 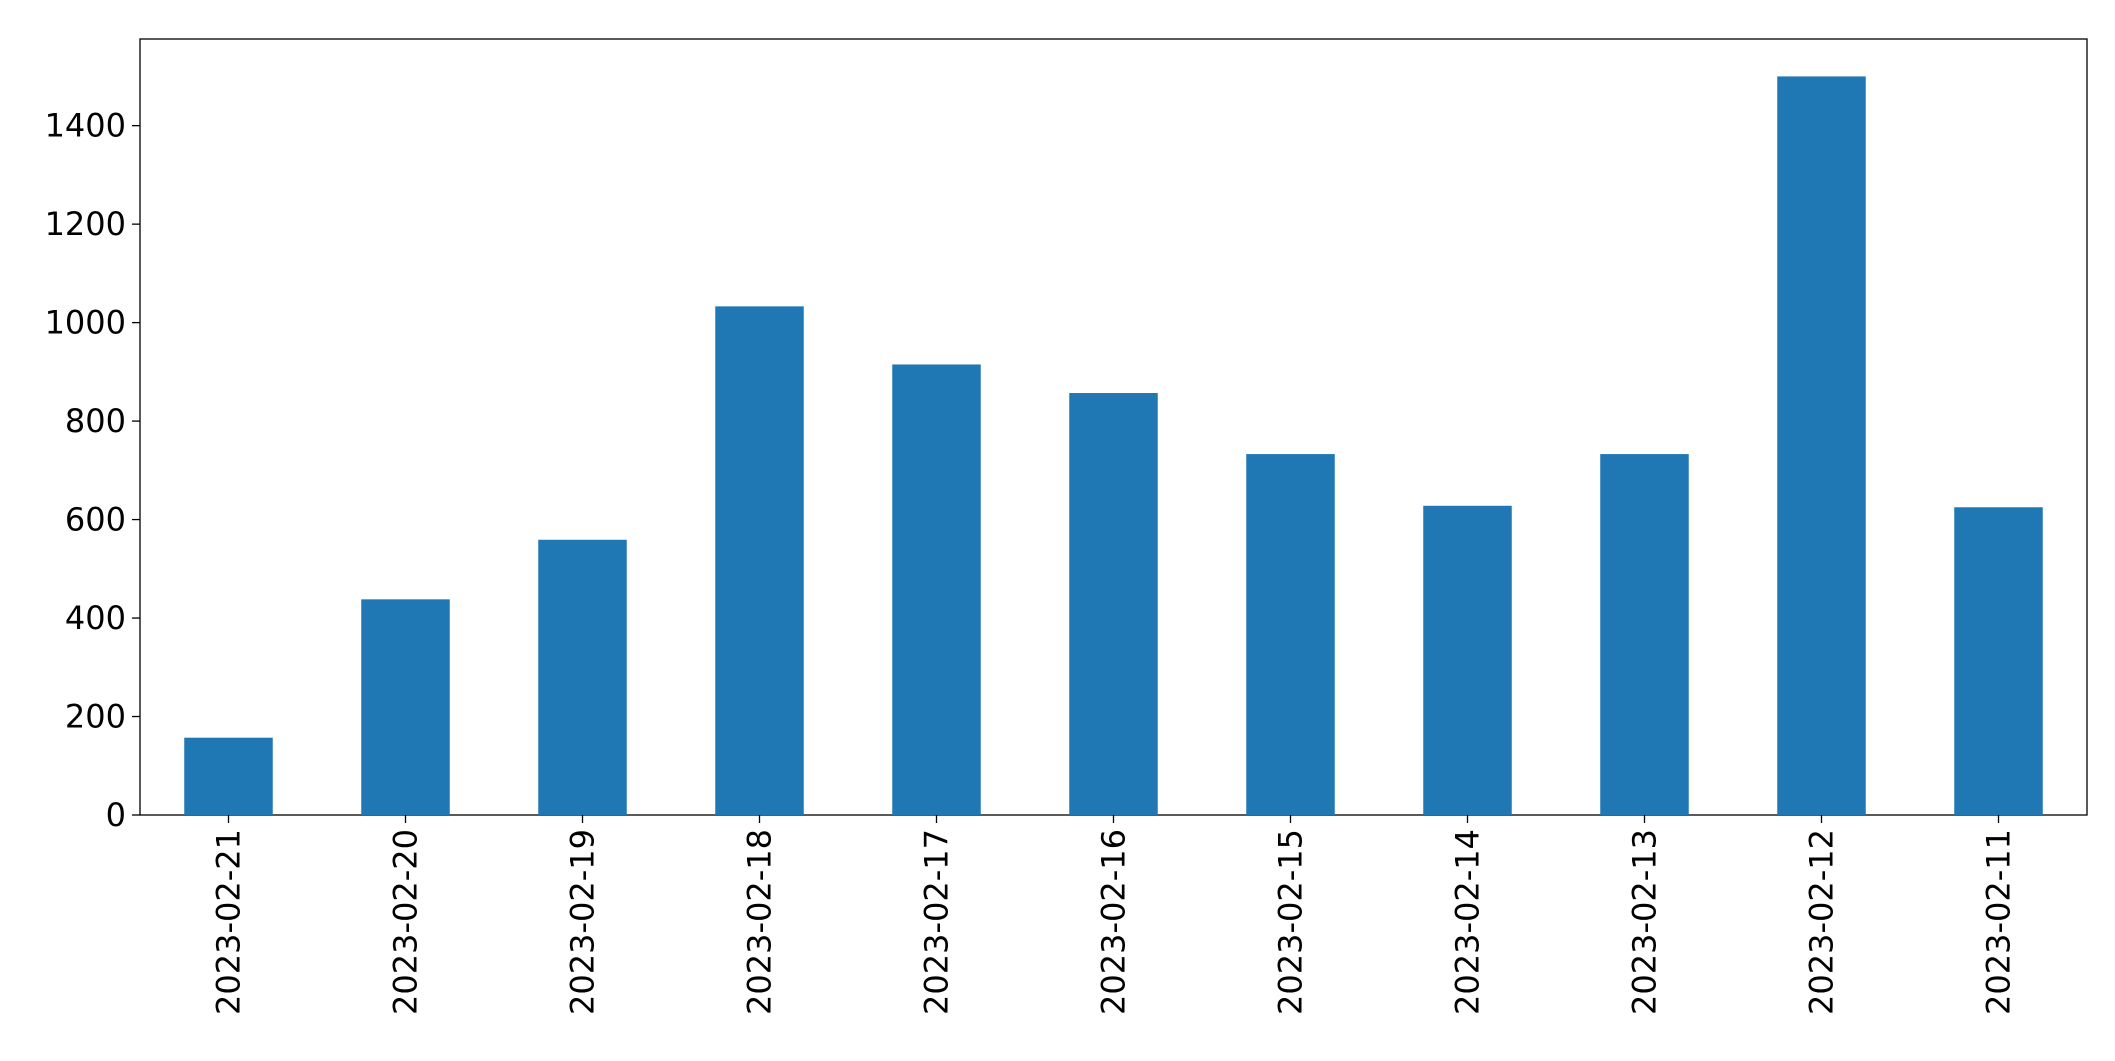 What do you see at coordinates (1822, 922) in the screenshot?
I see `x-tick-label: 2023-02-12` at bounding box center [1822, 922].